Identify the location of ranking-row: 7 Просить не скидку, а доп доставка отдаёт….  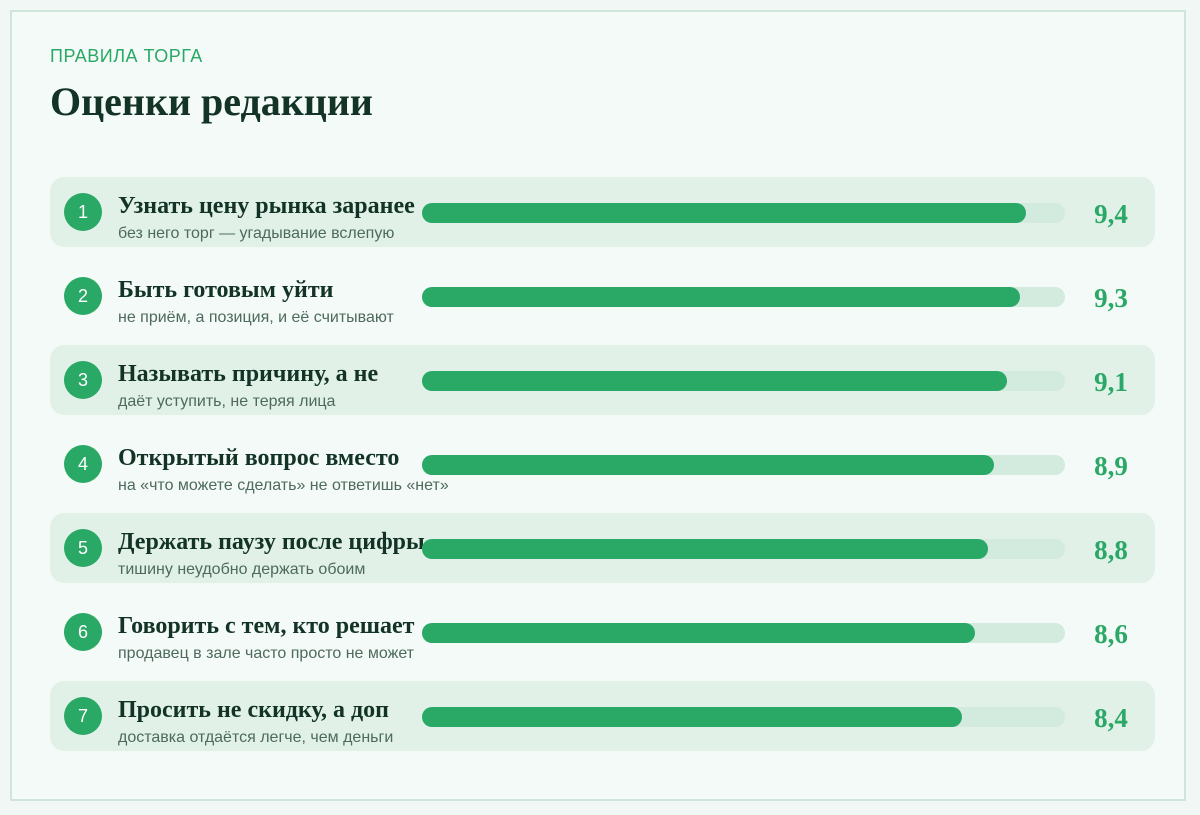
(602, 716).